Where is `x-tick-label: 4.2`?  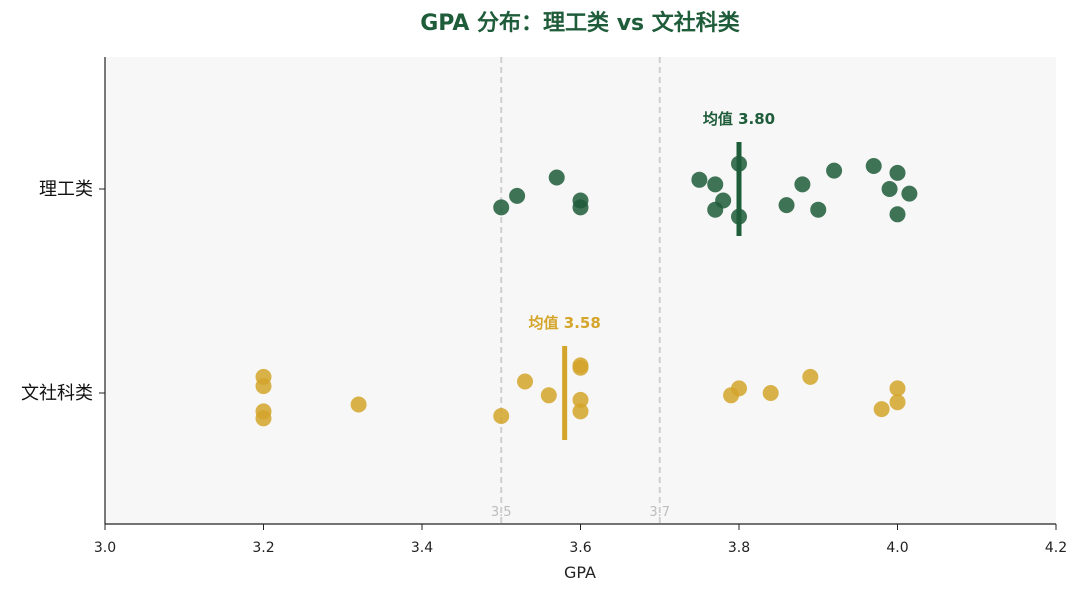 x-tick-label: 4.2 is located at coordinates (1056, 548).